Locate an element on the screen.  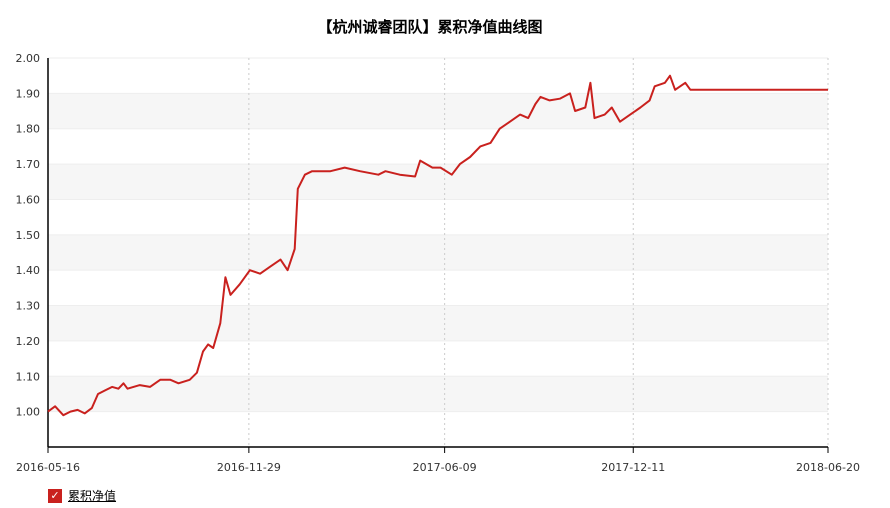
y-tick-label: 1.30 is located at coordinates (28, 306).